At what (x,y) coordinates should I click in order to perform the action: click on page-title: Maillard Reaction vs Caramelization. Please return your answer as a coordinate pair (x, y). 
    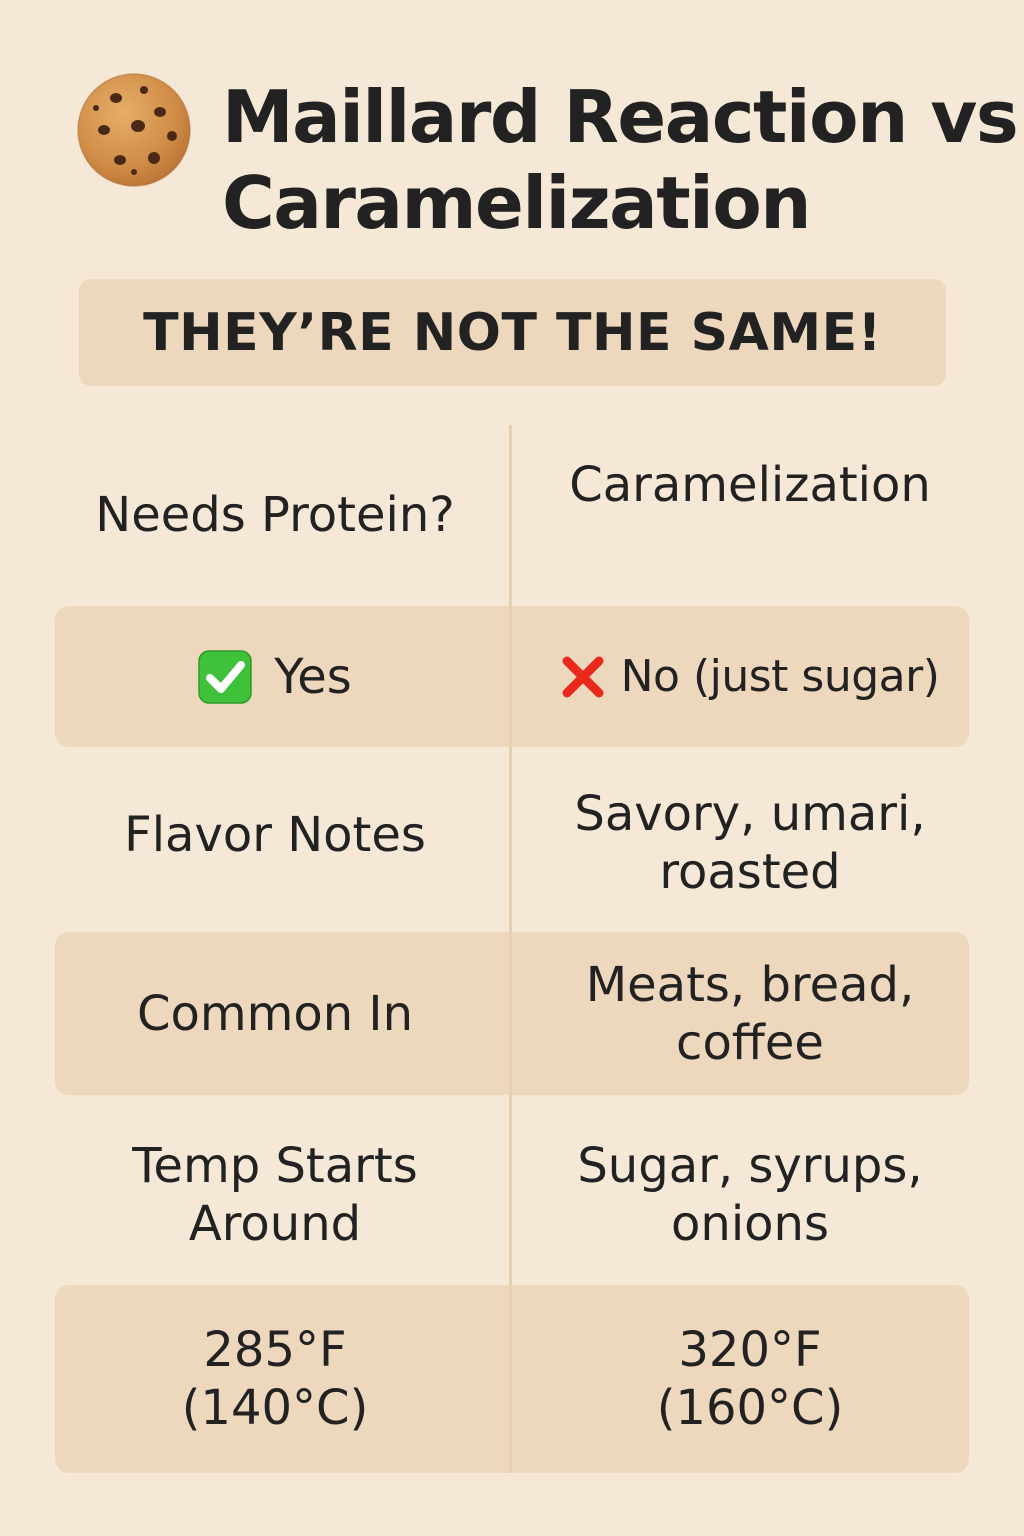
    Looking at the image, I should click on (620, 160).